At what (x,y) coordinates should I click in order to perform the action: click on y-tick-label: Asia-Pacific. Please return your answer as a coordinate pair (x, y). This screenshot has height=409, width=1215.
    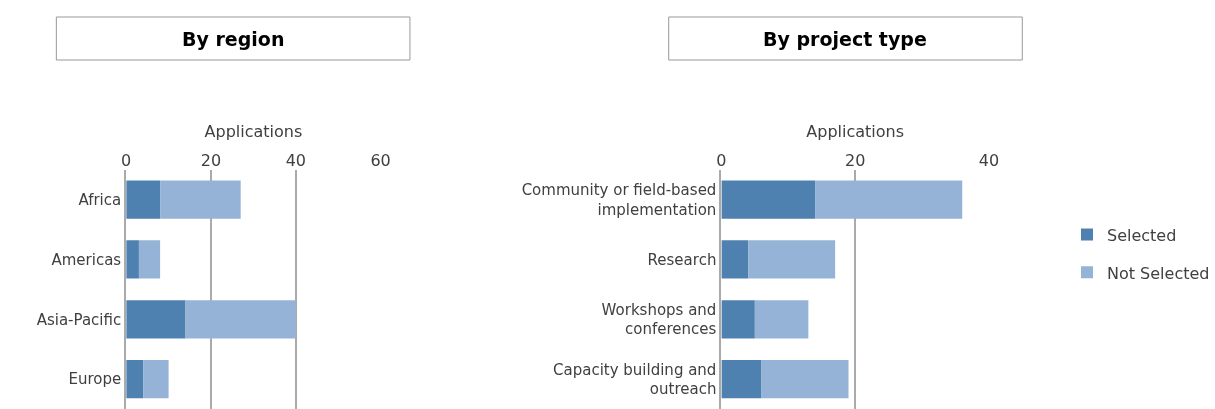
    Looking at the image, I should click on (79, 319).